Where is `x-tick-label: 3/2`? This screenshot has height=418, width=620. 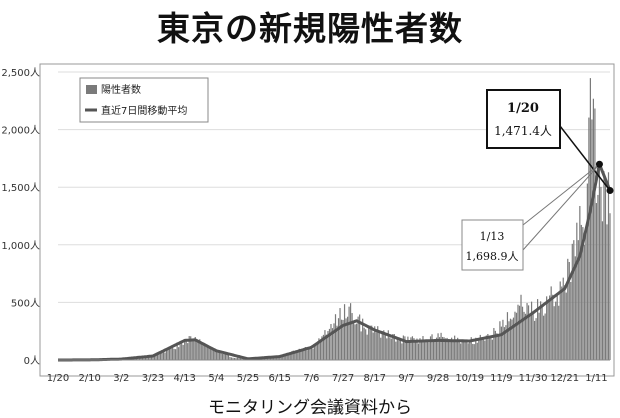
x-tick-label: 3/2 is located at coordinates (121, 378).